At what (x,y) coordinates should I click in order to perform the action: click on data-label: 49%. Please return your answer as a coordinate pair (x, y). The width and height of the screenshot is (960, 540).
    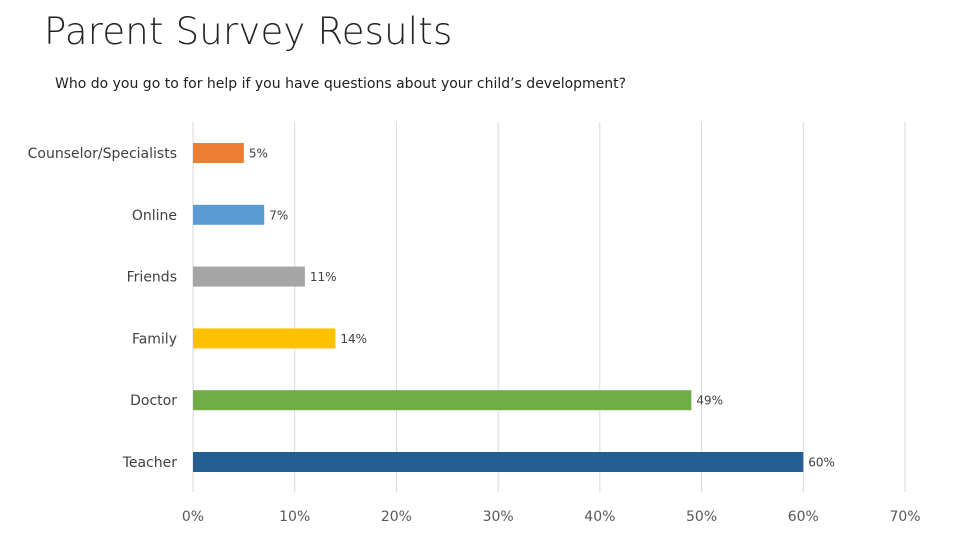
    Looking at the image, I should click on (709, 401).